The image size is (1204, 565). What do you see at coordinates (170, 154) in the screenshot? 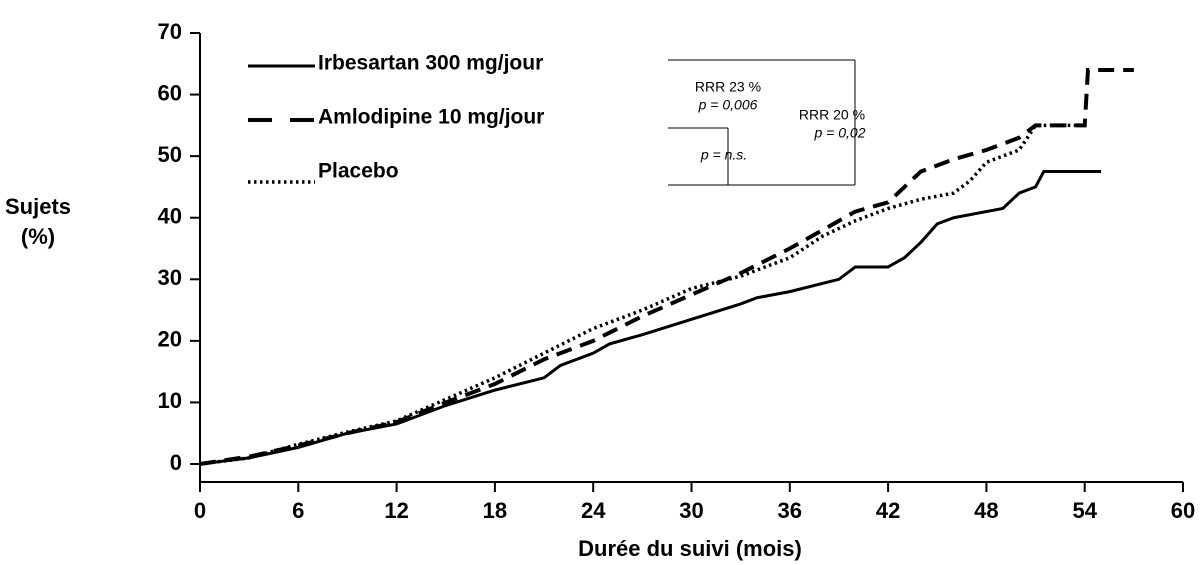
I see `y-tick-label: 50` at bounding box center [170, 154].